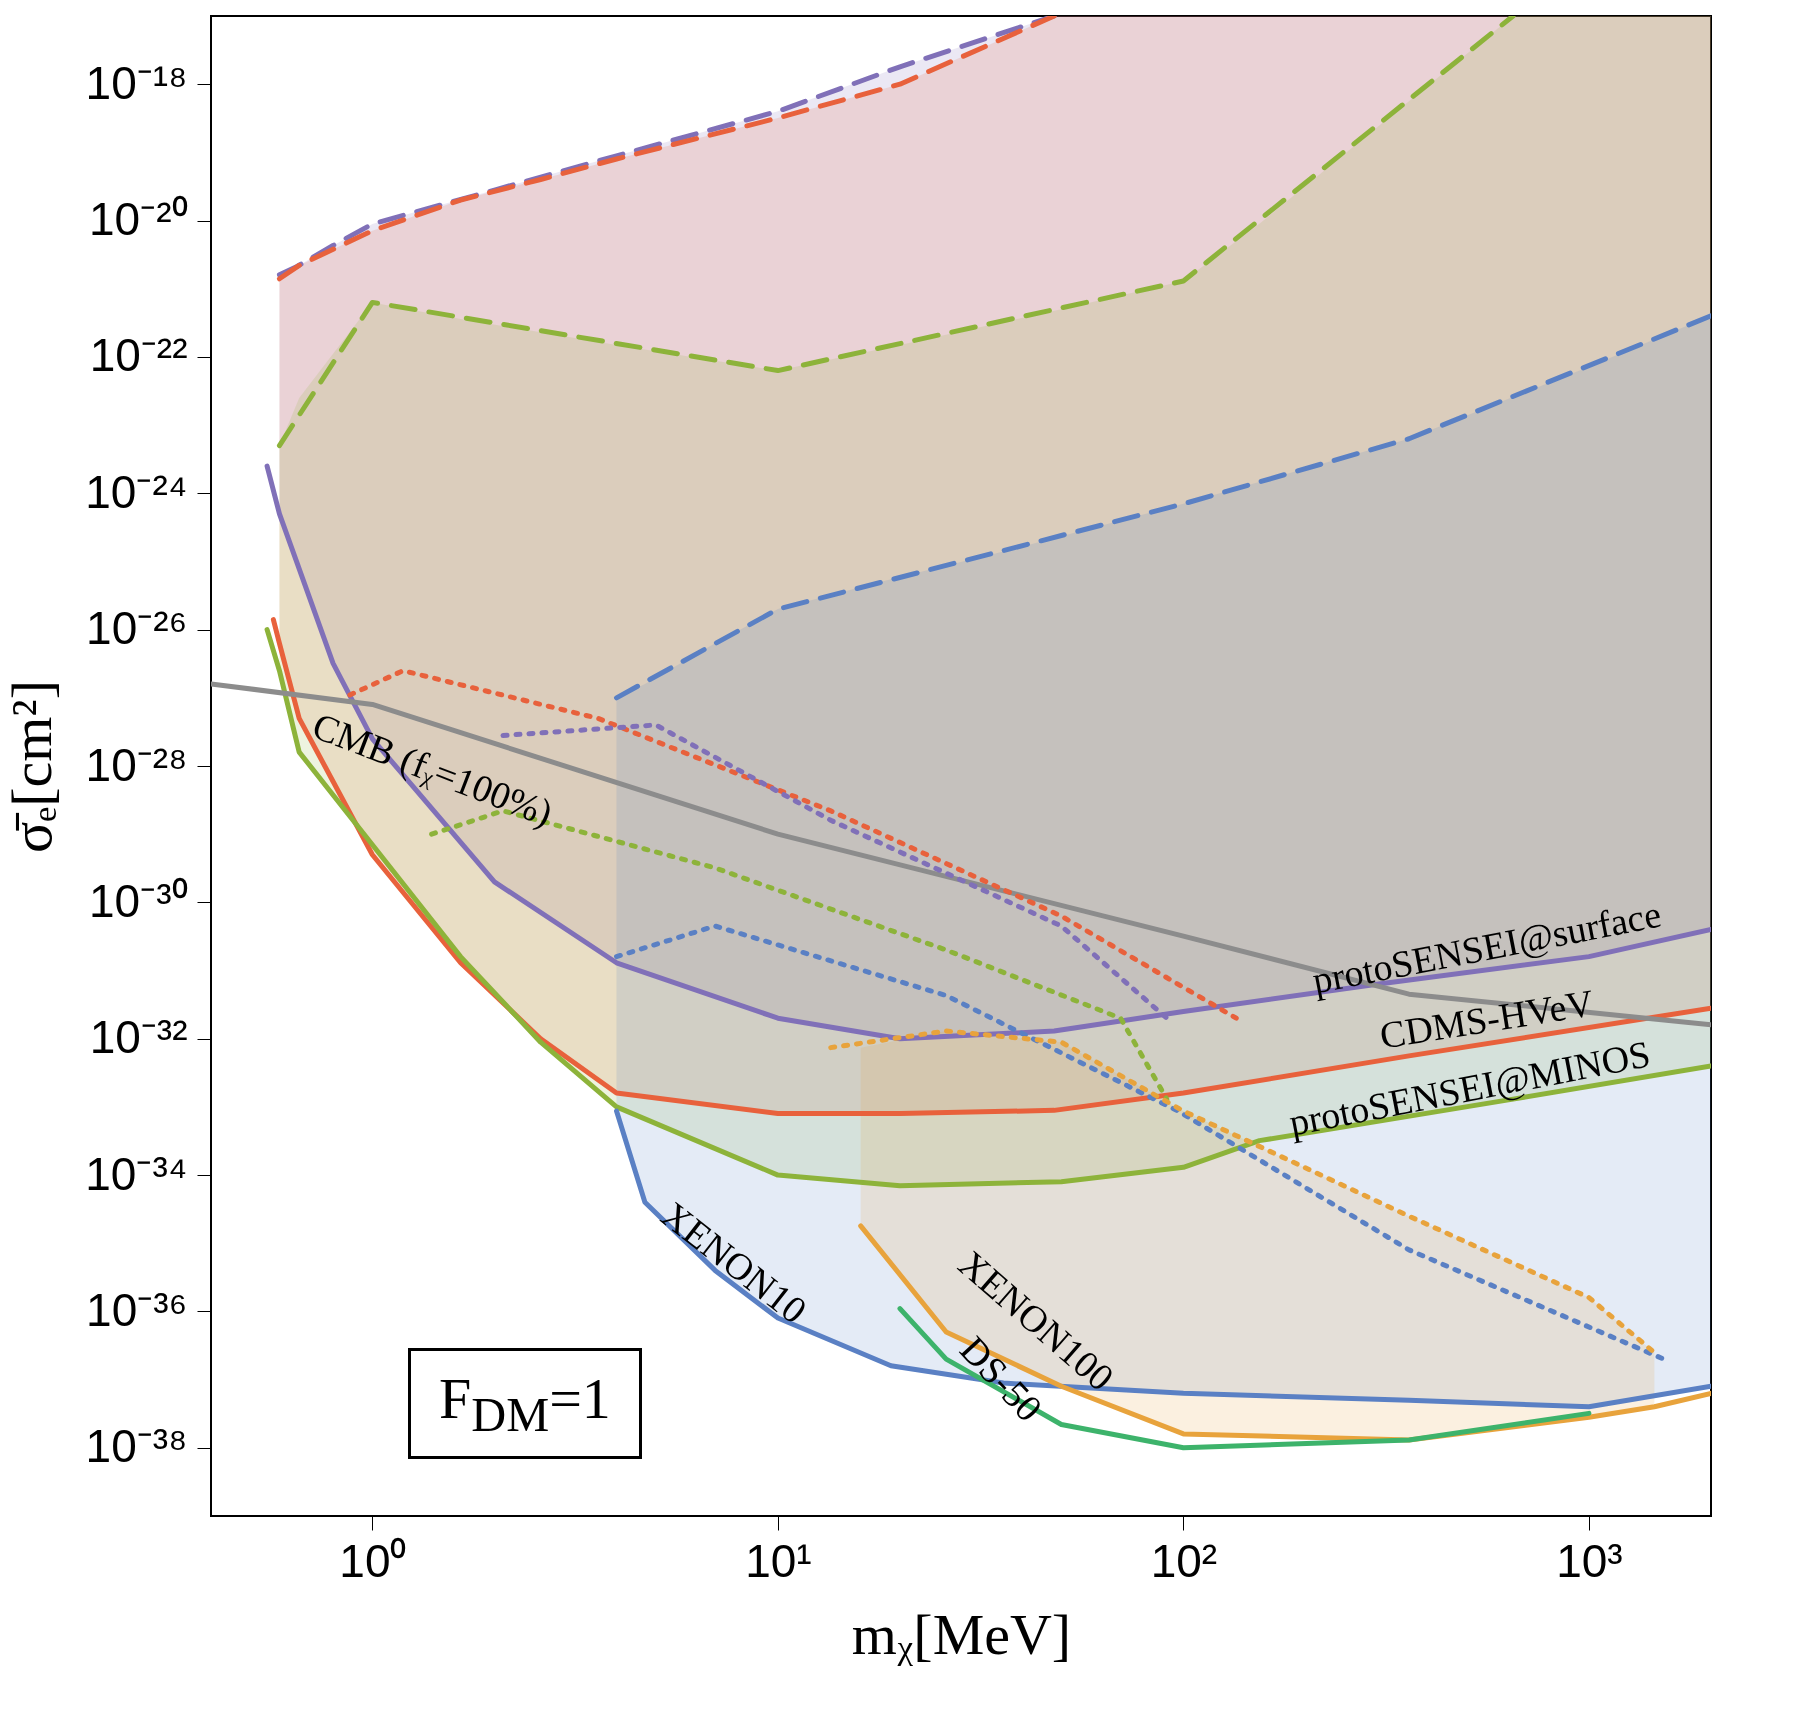 The width and height of the screenshot is (1819, 1723). I want to click on y-tick-label: 10⁻²², so click(138, 355).